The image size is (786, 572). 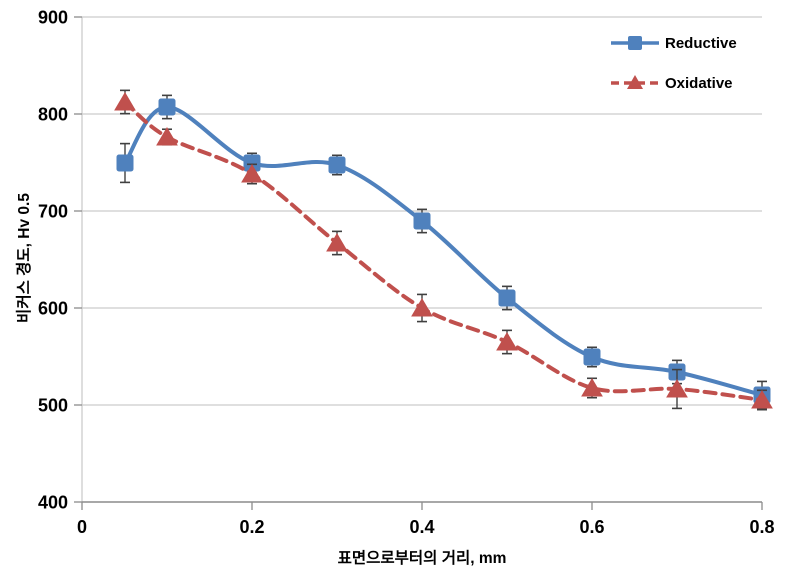 I want to click on x-tick-label: 0, so click(x=82, y=527).